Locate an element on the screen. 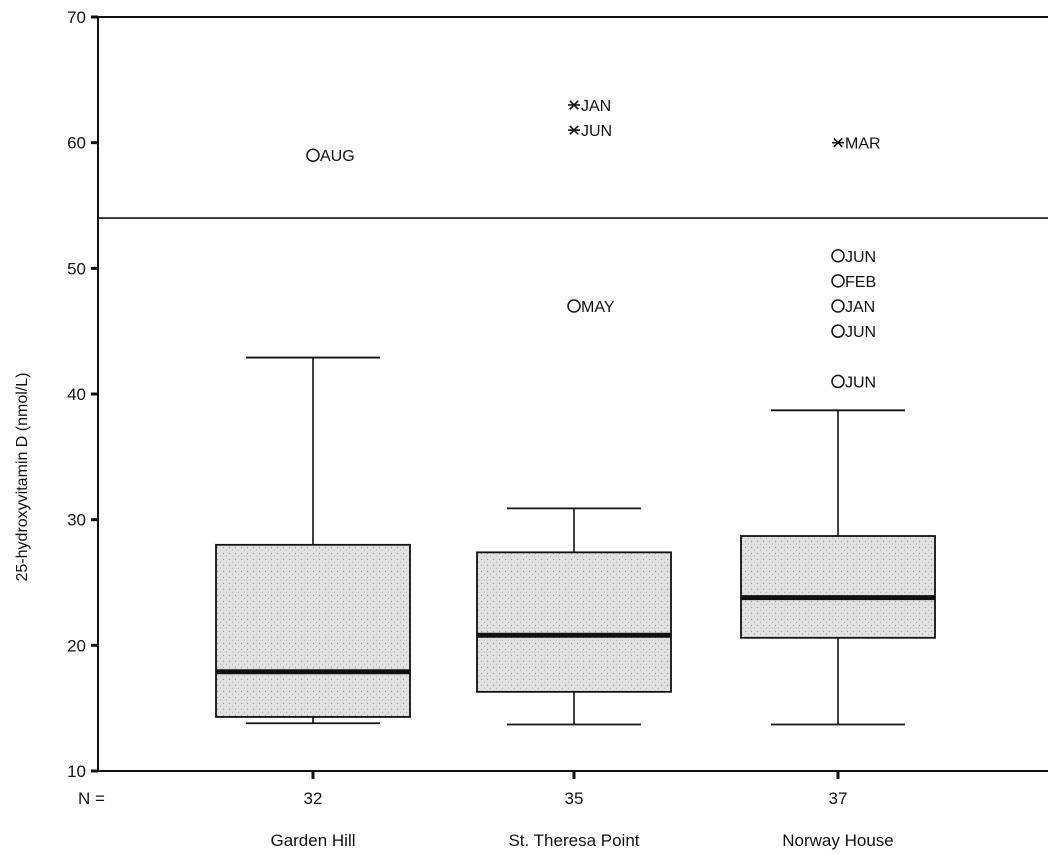 This screenshot has height=854, width=1048. category-label: Garden Hill is located at coordinates (312, 840).